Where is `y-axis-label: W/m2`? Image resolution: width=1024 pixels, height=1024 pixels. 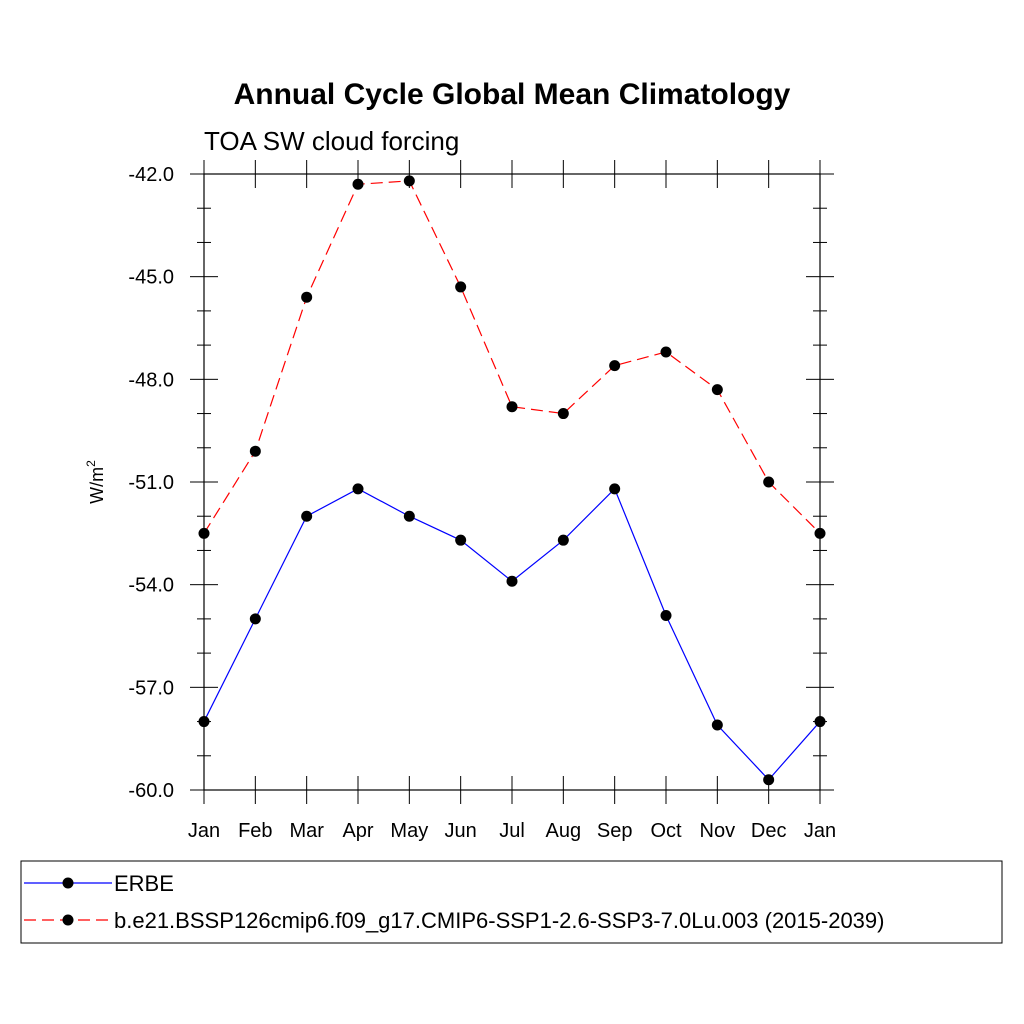 y-axis-label: W/m2 is located at coordinates (95, 482).